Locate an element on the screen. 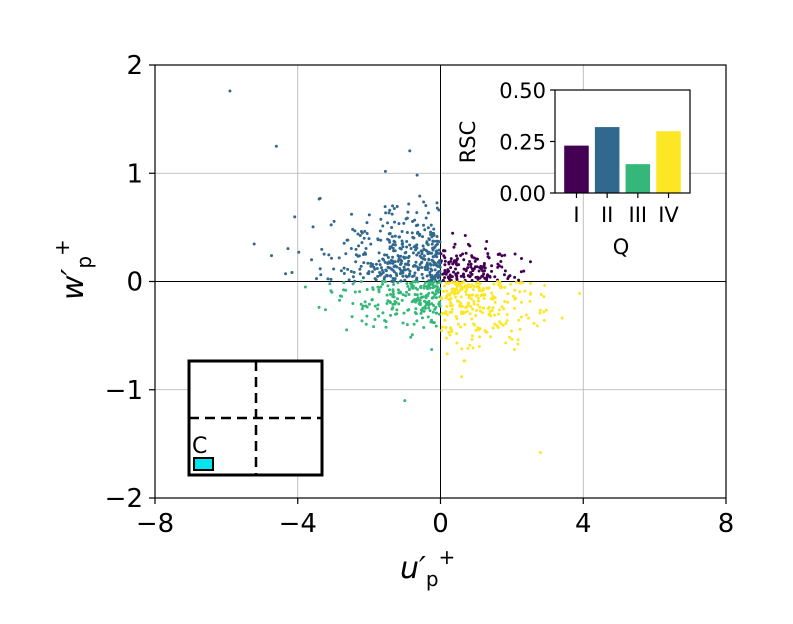 This screenshot has height=624, width=793. inset-x-axis-label: Q is located at coordinates (621, 247).